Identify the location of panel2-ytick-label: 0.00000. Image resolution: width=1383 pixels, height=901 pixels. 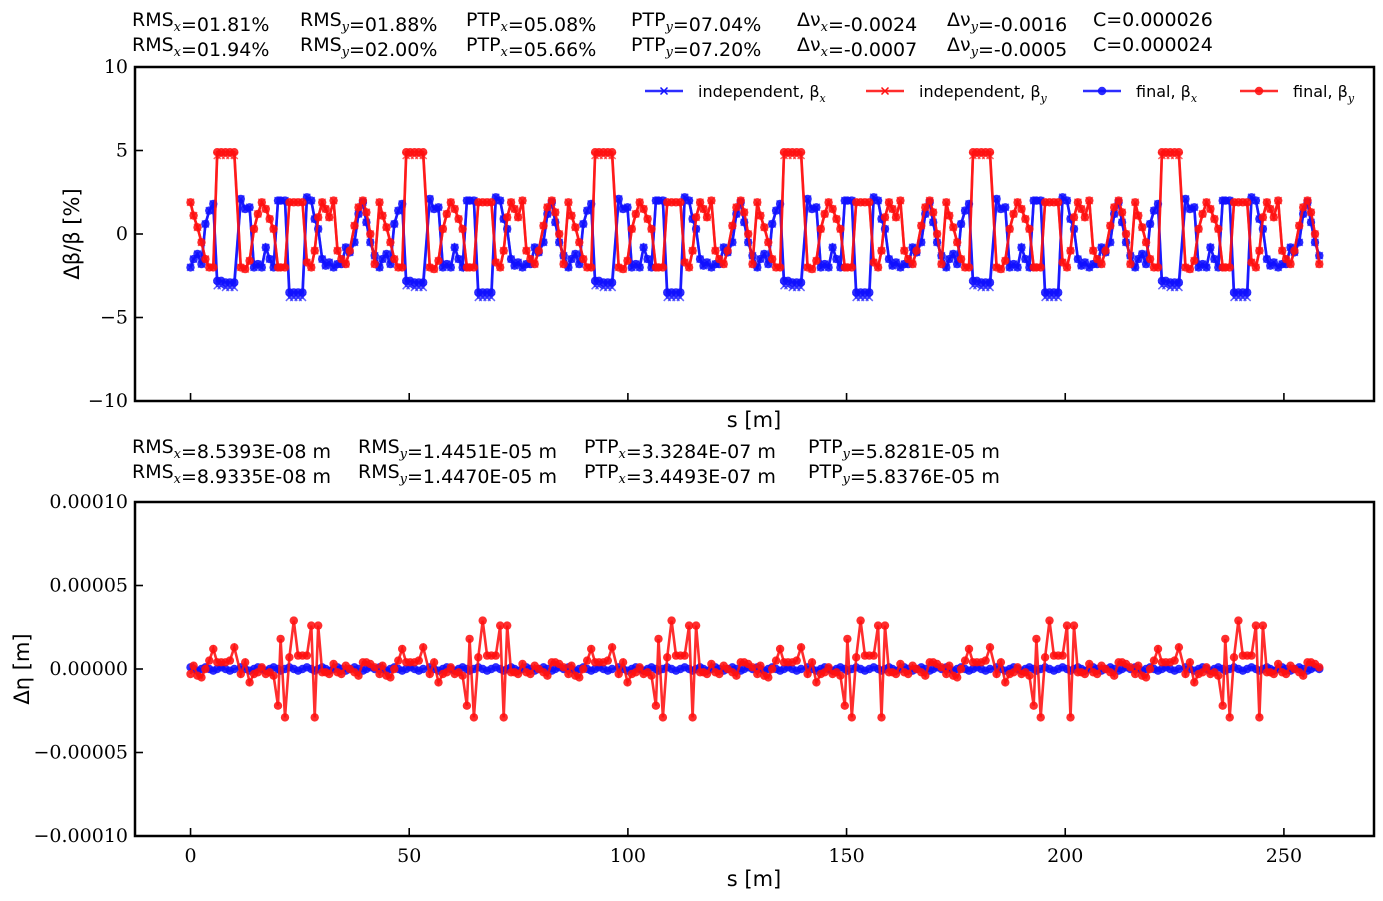
(88, 669).